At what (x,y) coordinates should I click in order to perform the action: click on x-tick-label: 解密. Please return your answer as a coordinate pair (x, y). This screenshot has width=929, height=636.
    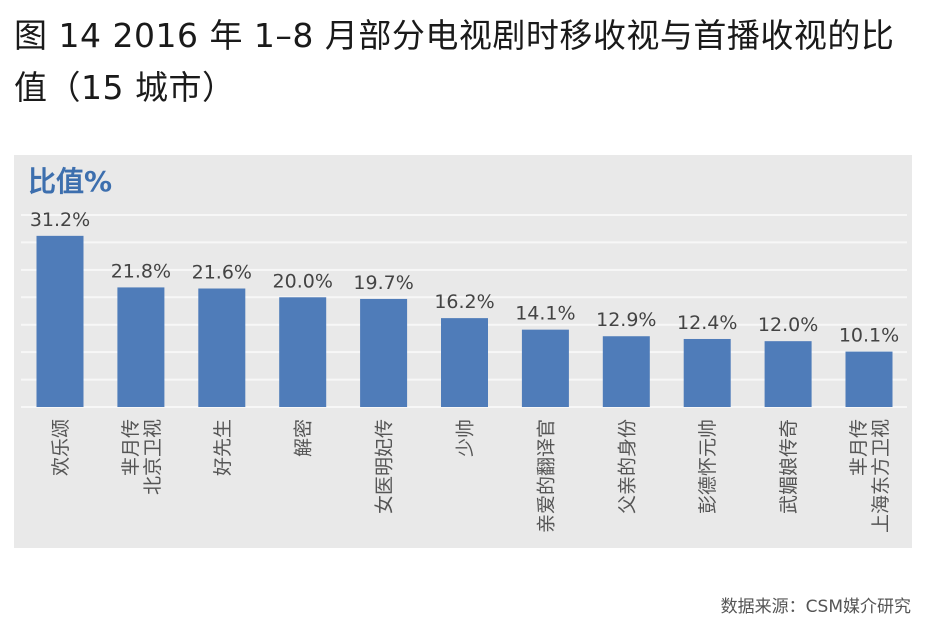
    Looking at the image, I should click on (304, 438).